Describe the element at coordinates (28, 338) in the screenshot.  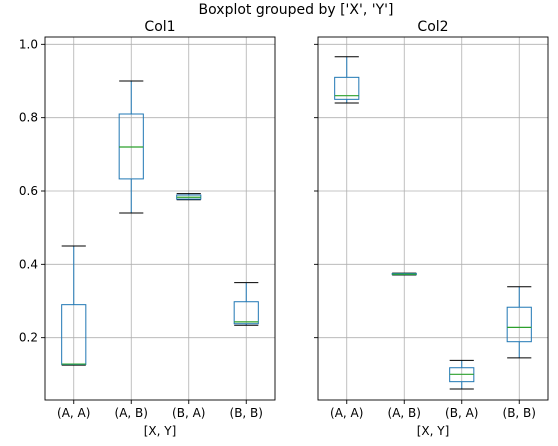
I see `y-tick-label: 0.2` at that location.